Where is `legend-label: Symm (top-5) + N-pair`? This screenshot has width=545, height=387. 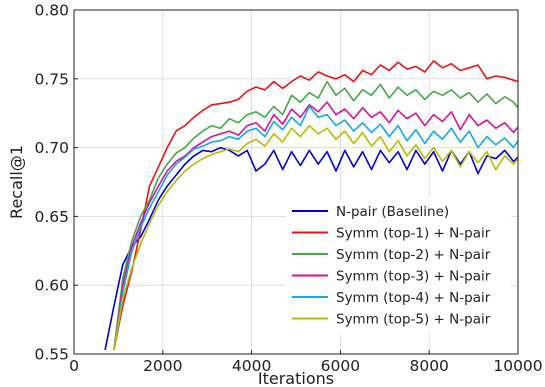
legend-label: Symm (top-5) + N-pair is located at coordinates (413, 320).